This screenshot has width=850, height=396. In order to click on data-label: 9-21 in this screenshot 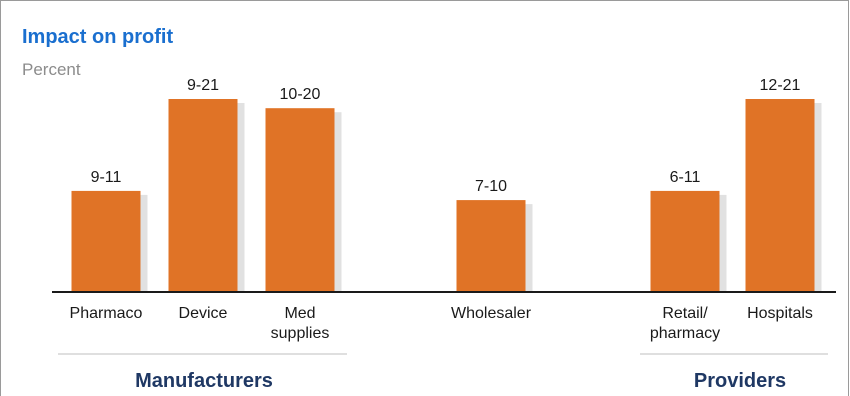, I will do `click(203, 85)`.